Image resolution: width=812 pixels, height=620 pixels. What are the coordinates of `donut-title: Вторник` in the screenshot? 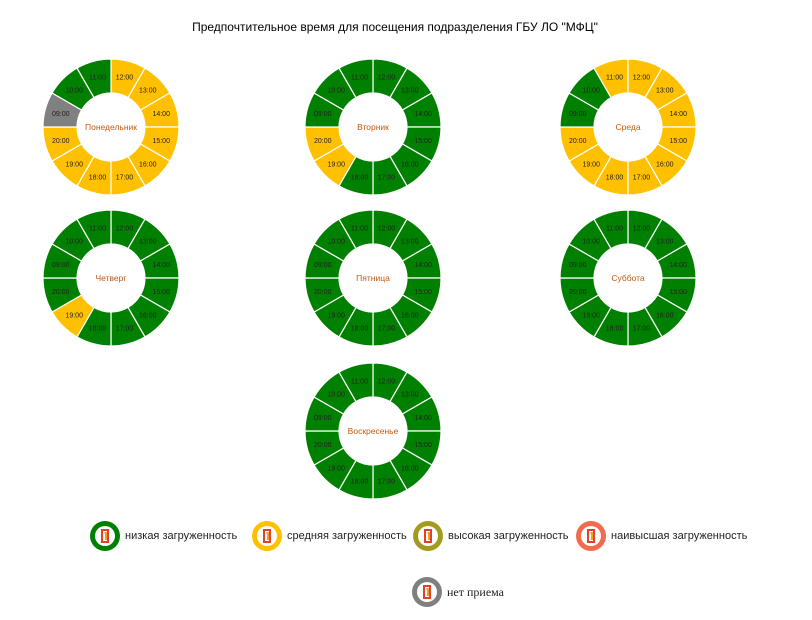 It's located at (373, 127).